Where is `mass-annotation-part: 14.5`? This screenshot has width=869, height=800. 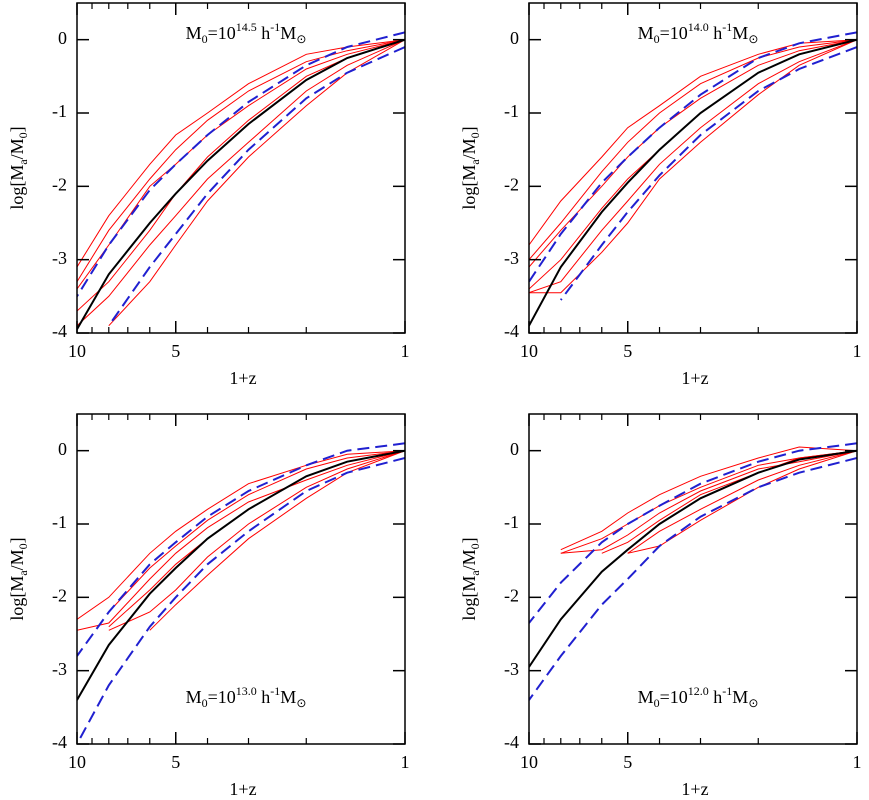
mass-annotation-part: 14.5 is located at coordinates (246, 27).